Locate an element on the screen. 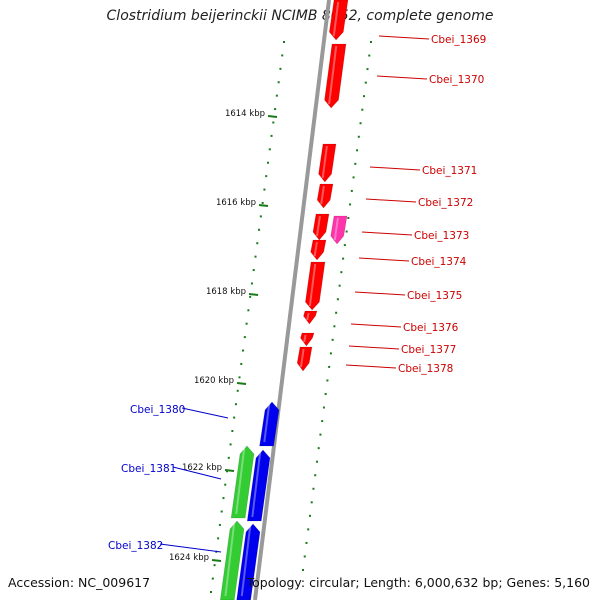 This screenshot has width=600, height=600. kbp-label: 1620 kbp is located at coordinates (214, 381).